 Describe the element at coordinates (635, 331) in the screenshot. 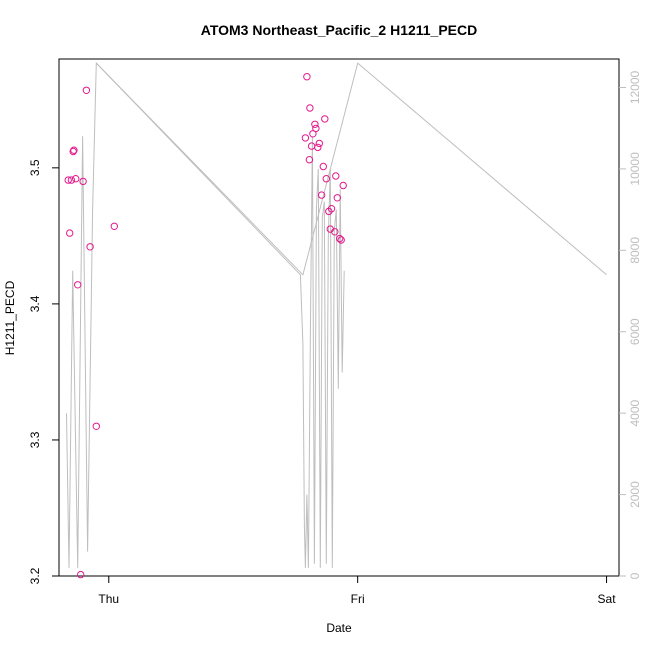

I see `y2-tick-label: 6000` at that location.